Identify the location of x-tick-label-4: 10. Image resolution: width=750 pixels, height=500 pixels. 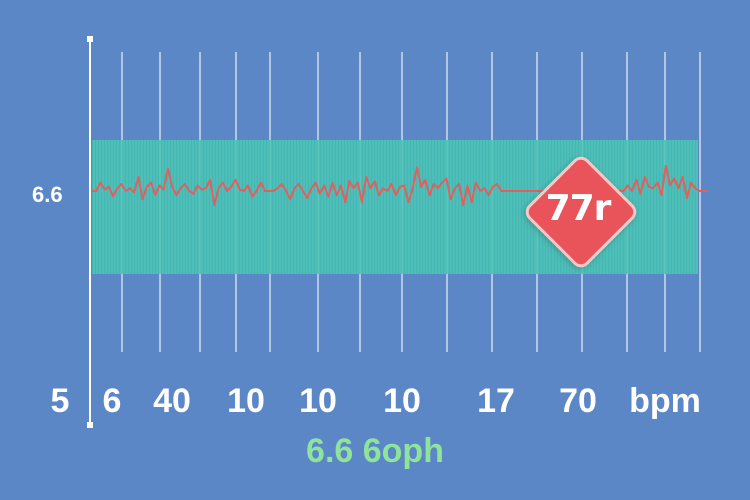
(318, 401).